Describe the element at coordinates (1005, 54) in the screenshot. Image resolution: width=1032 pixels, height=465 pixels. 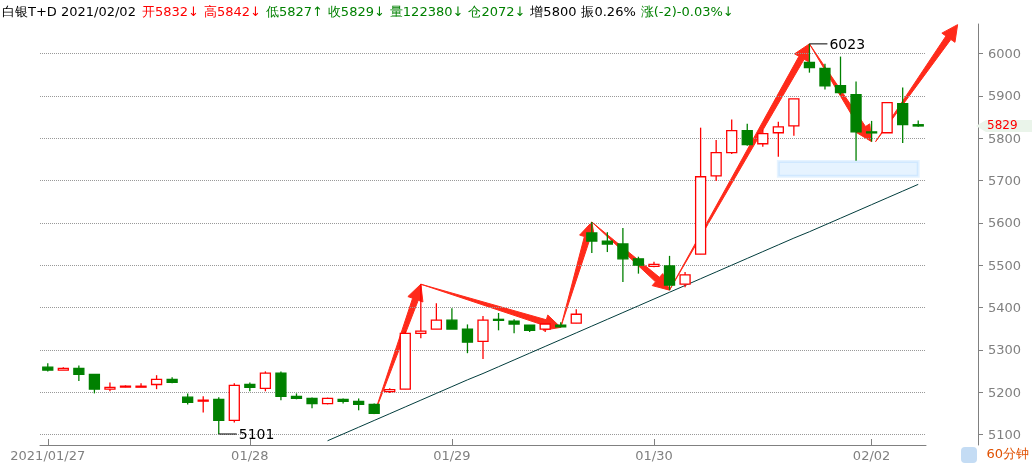
I see `y-tick-label: 6000` at that location.